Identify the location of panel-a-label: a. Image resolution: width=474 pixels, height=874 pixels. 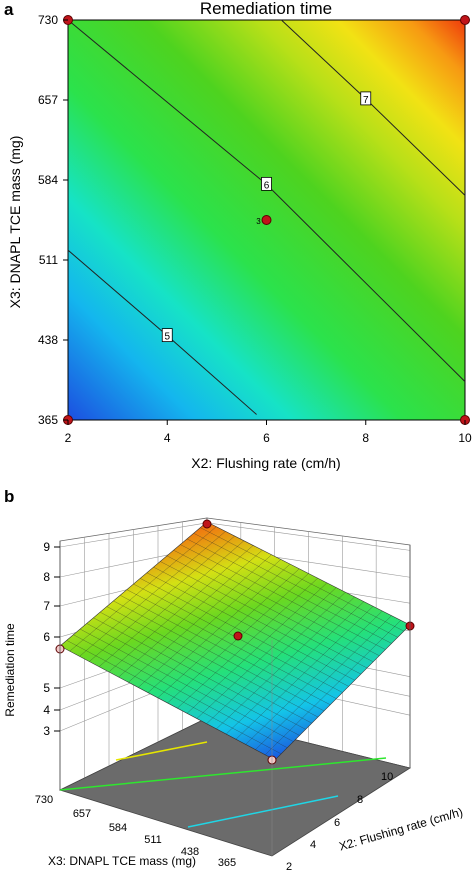
(9, 9).